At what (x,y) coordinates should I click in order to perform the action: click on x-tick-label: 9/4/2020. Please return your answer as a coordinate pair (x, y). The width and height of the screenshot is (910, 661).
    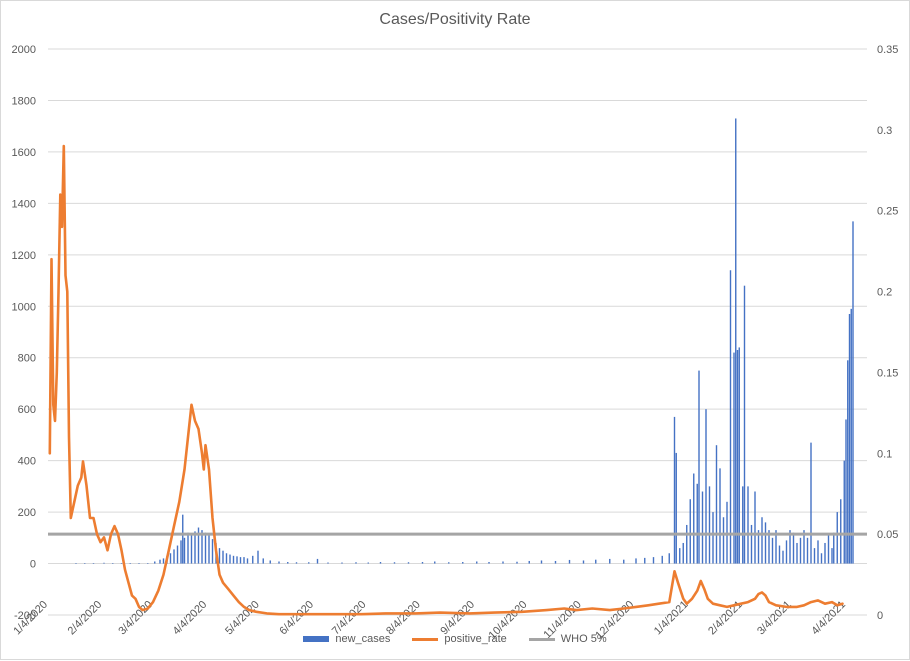
    Looking at the image, I should click on (457, 618).